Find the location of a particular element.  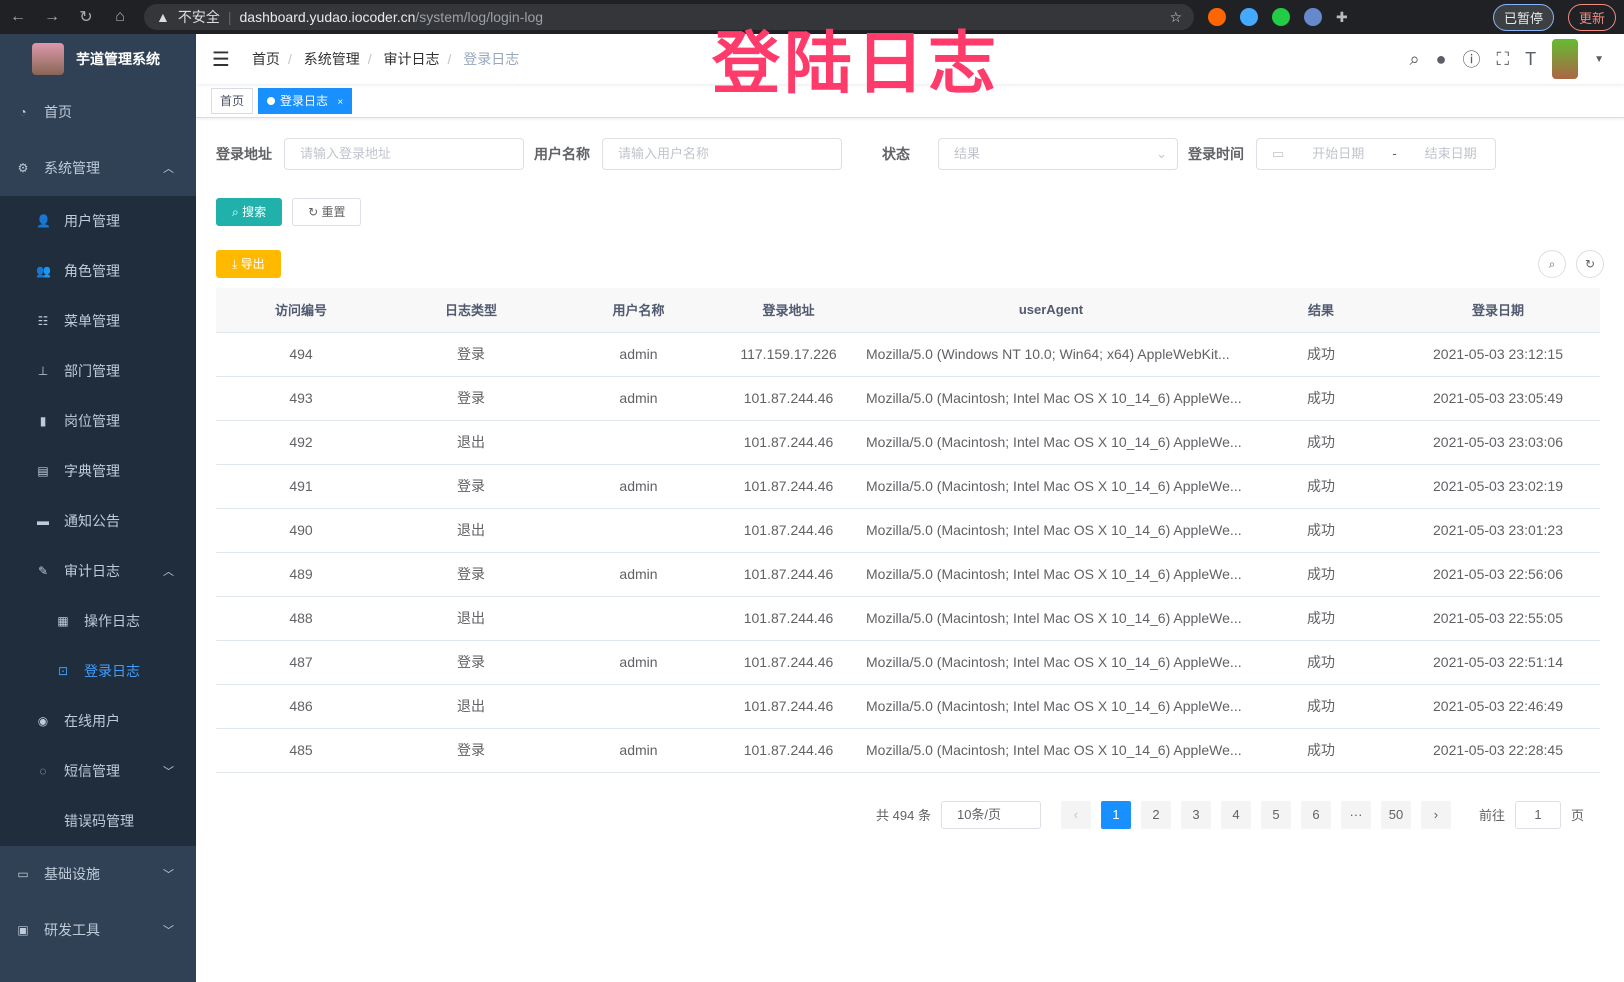

column-header: 登录日期 is located at coordinates (1498, 310).